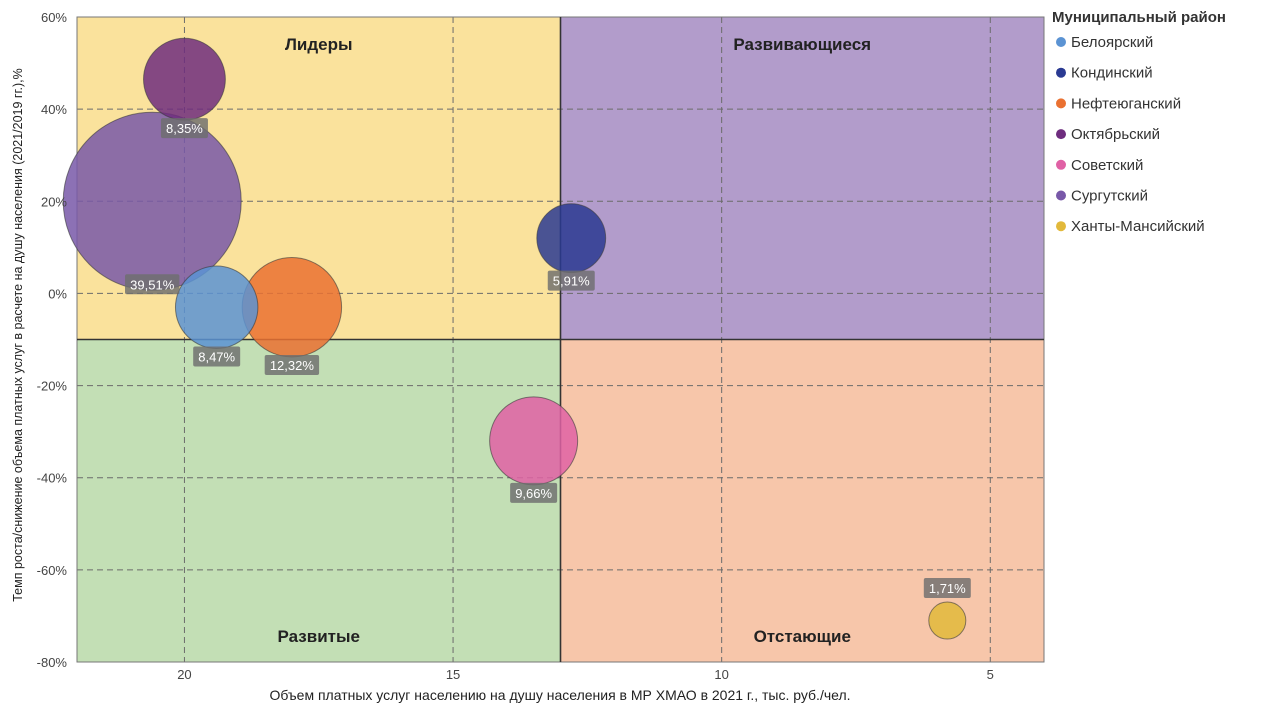 This screenshot has height=708, width=1264. I want to click on data-label-0: 8,47%, so click(216, 356).